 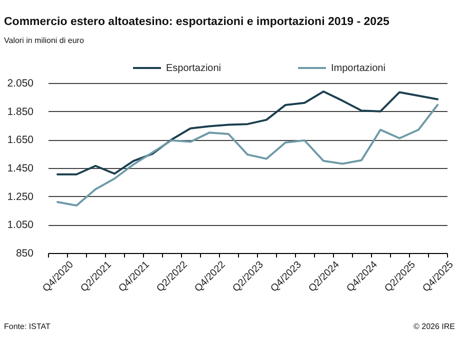 What do you see at coordinates (20, 112) in the screenshot?
I see `y-tick-label: 1.850` at bounding box center [20, 112].